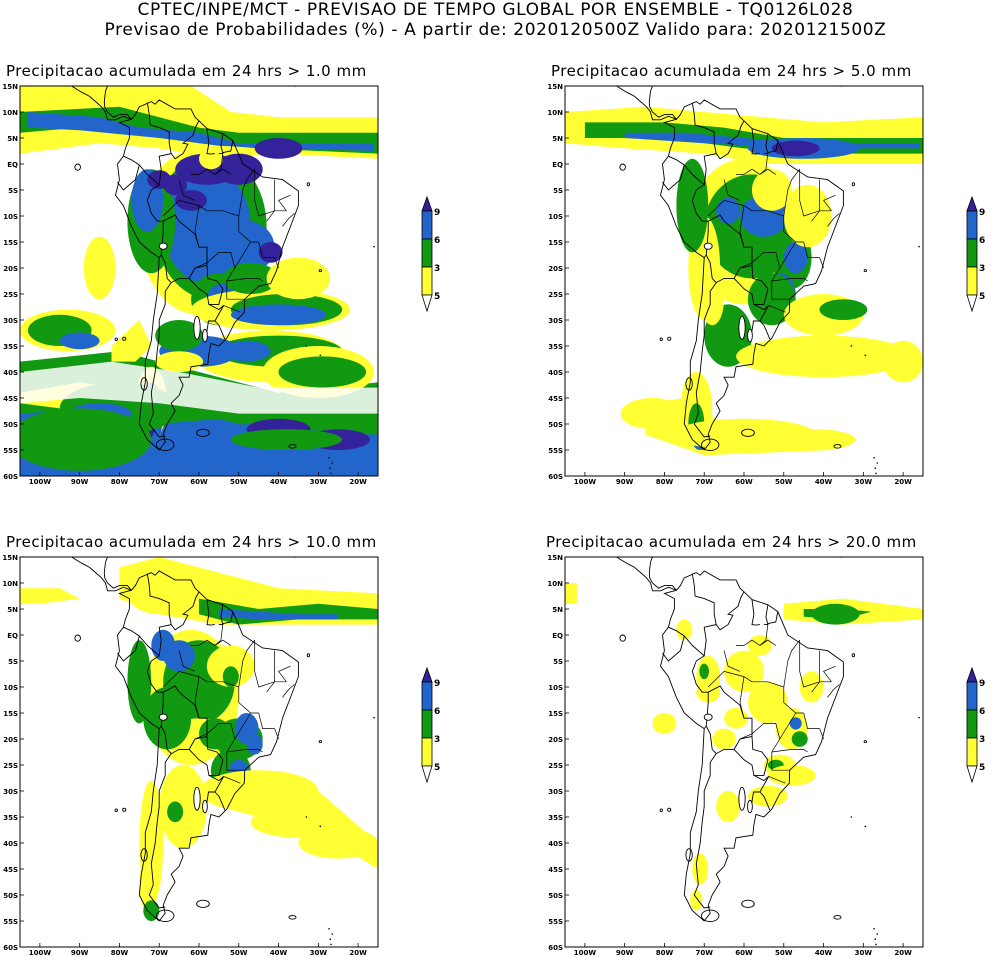 The width and height of the screenshot is (991, 957). I want to click on lat-tick-label: 5S, so click(13, 191).